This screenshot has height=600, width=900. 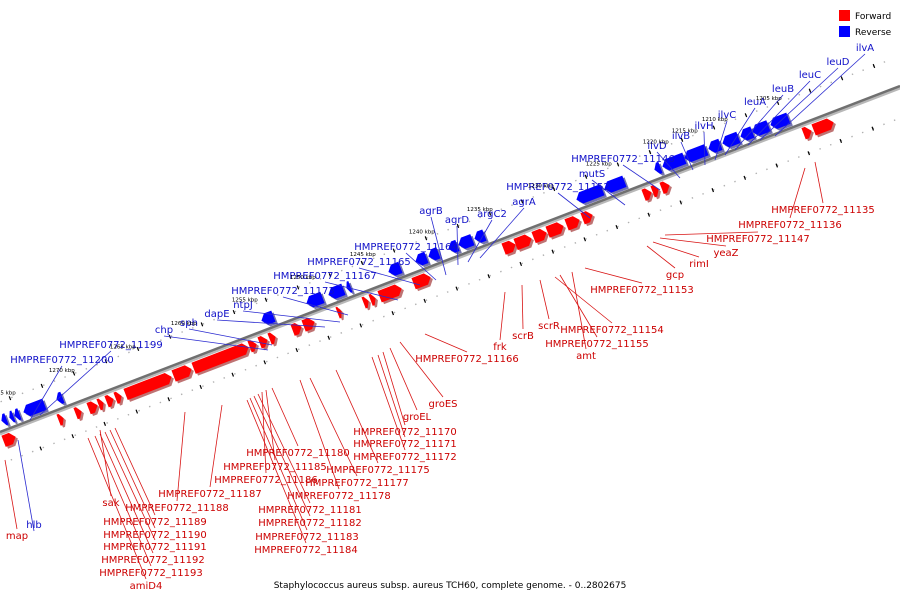 What do you see at coordinates (656, 142) in the screenshot?
I see `kbp-tick-label: 1220 kbp` at bounding box center [656, 142].